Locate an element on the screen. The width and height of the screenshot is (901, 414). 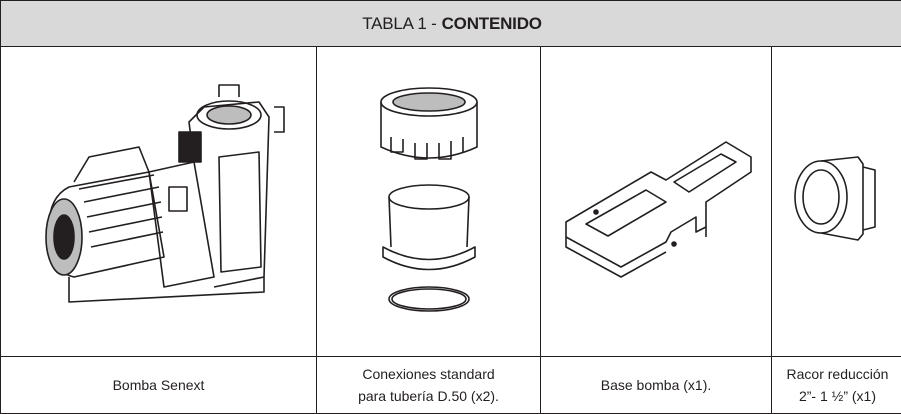
title-prefix: TABLA 1 - is located at coordinates (399, 23).